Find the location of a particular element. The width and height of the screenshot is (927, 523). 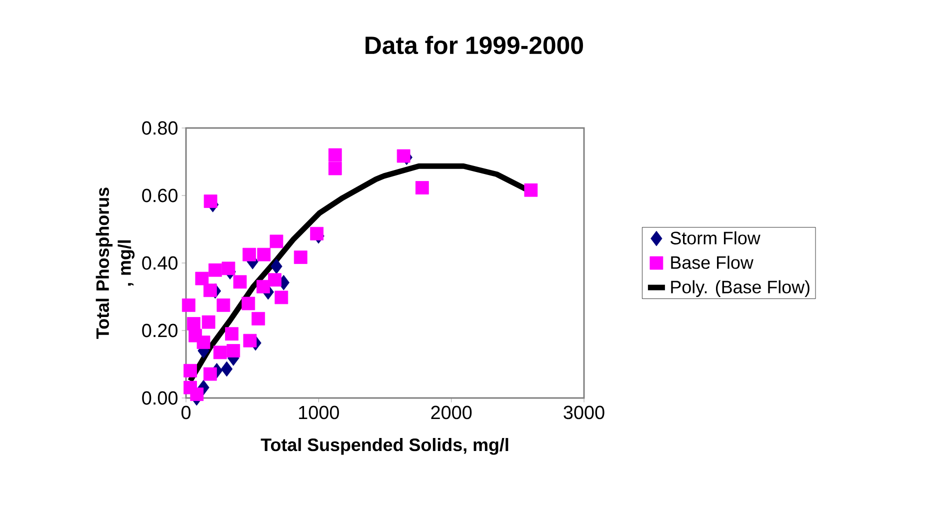

x-tick-label: 0 is located at coordinates (186, 413).